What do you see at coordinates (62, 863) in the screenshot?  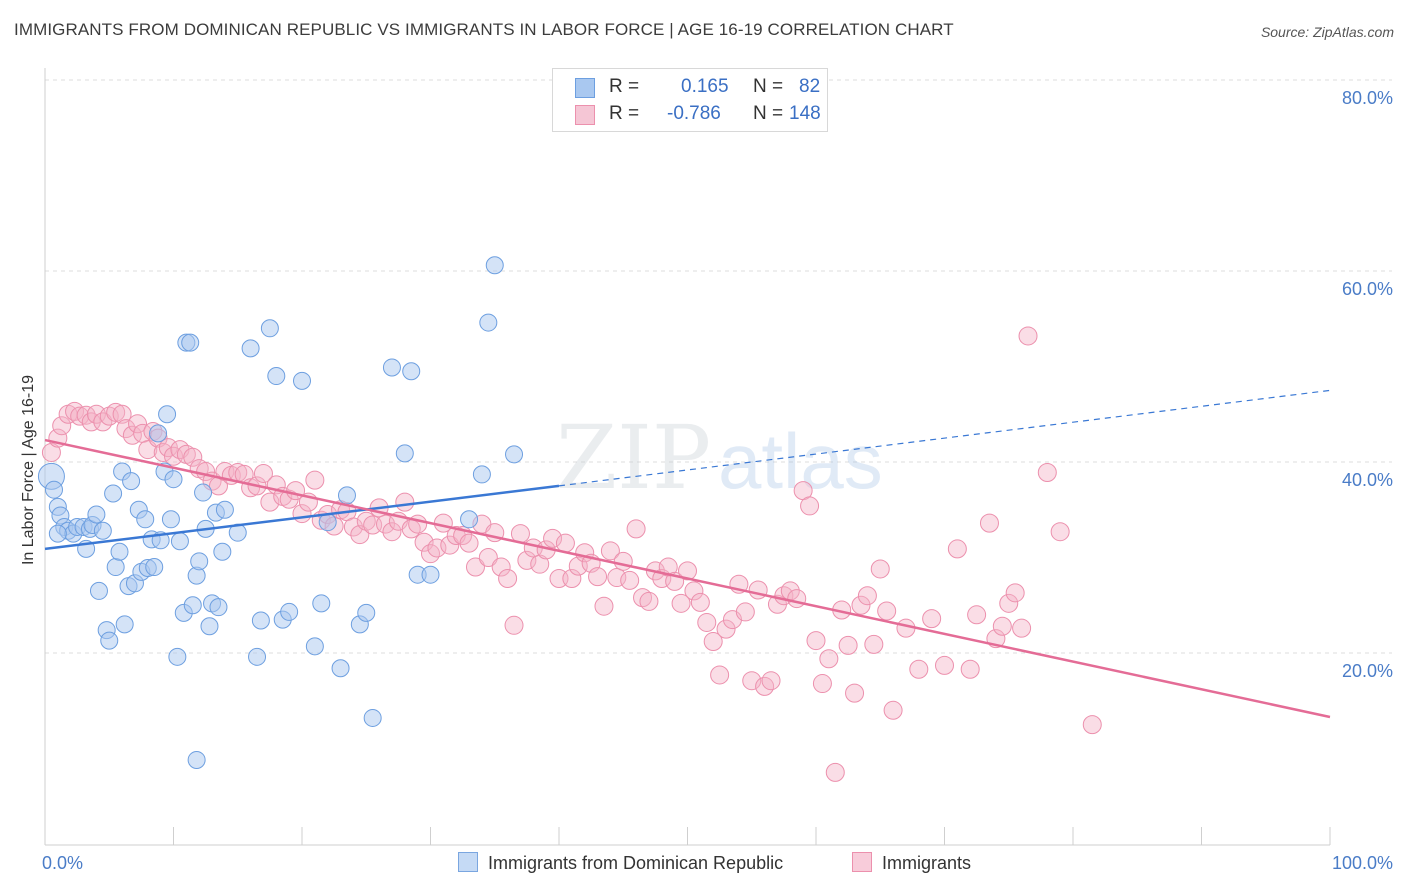 I see `x-tick-label: 0.0%` at bounding box center [62, 863].